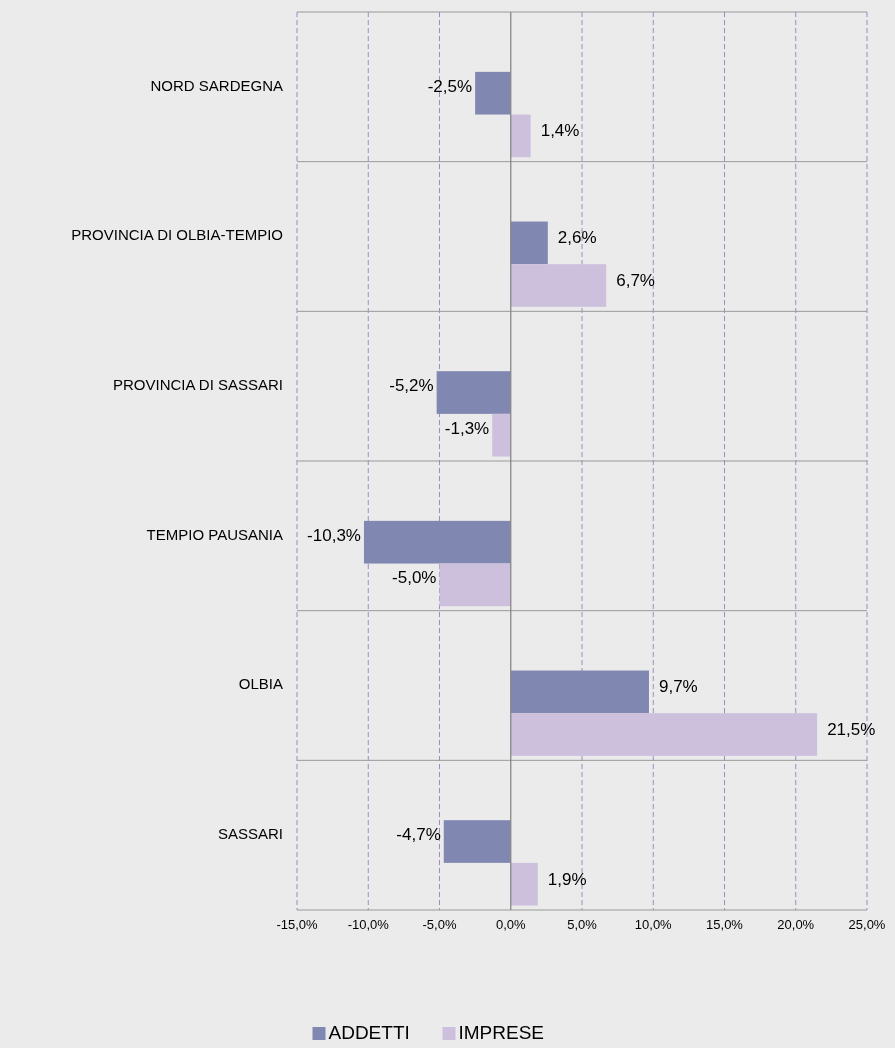 The width and height of the screenshot is (895, 1048). What do you see at coordinates (725, 924) in the screenshot?
I see `x-tick-label: 15,0%` at bounding box center [725, 924].